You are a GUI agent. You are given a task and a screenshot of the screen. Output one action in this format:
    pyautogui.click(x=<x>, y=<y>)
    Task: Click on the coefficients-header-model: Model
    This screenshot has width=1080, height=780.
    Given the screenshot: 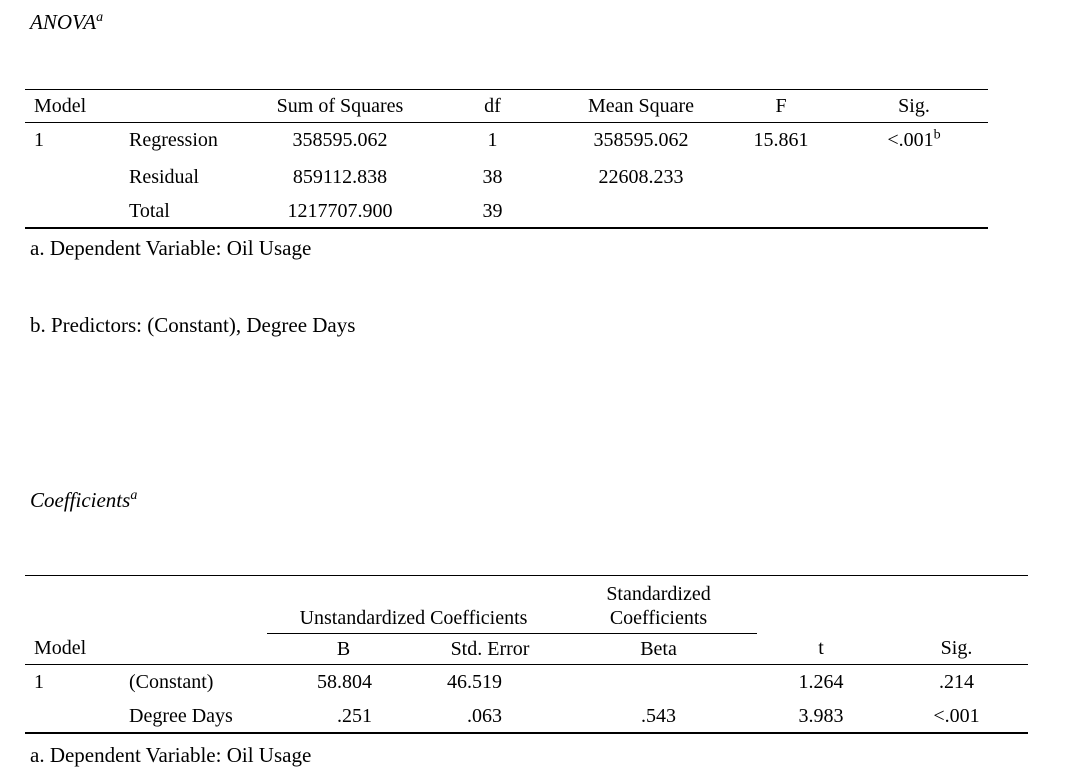 What is the action you would take?
    pyautogui.click(x=146, y=649)
    